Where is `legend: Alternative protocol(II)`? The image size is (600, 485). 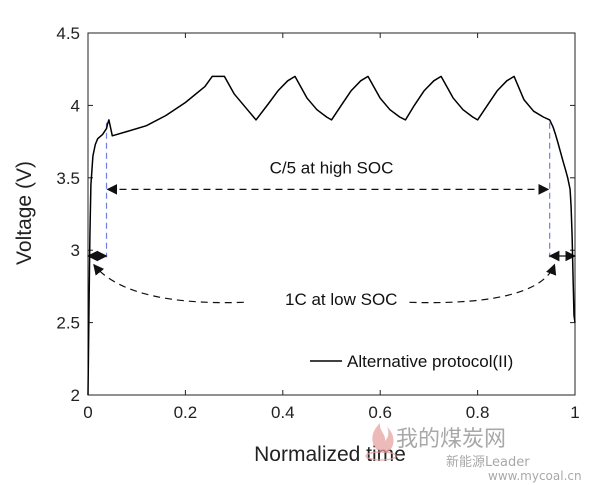
legend: Alternative protocol(II) is located at coordinates (429, 359).